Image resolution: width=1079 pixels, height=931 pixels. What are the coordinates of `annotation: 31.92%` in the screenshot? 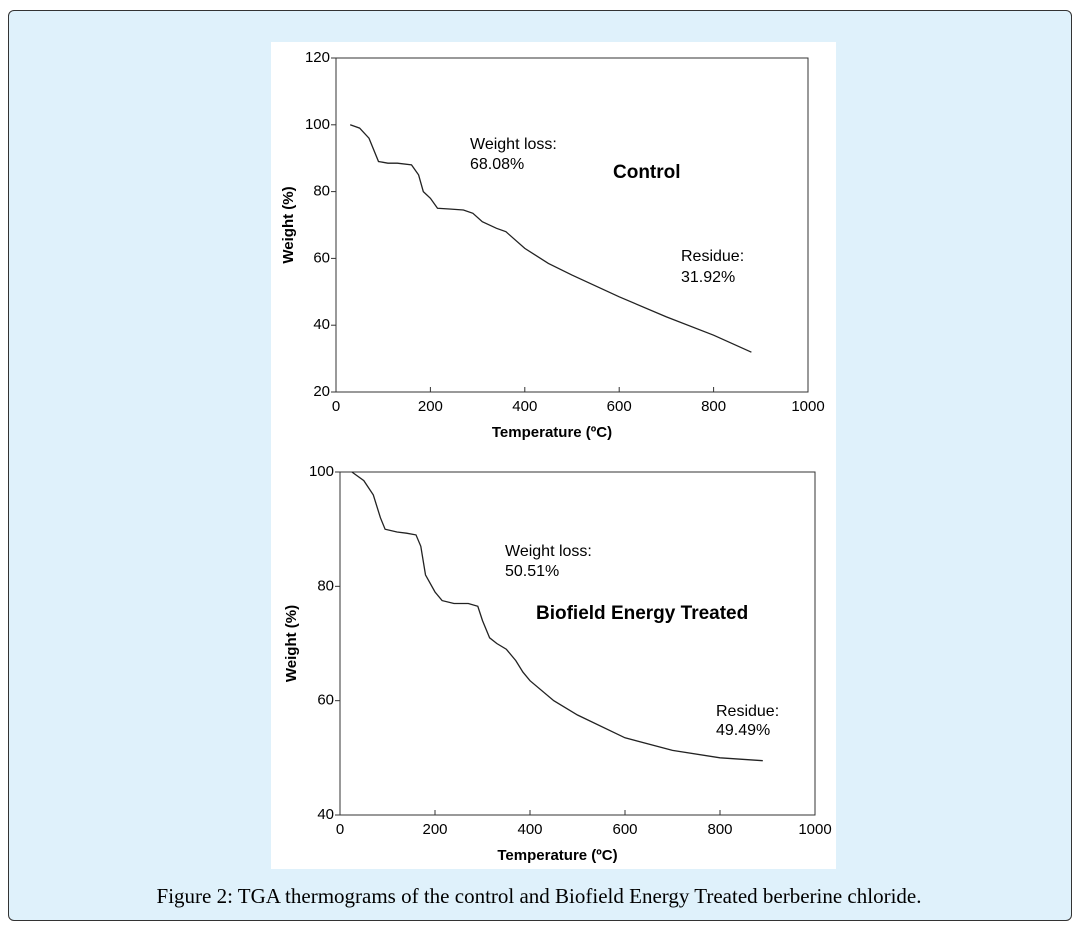 It's located at (708, 277).